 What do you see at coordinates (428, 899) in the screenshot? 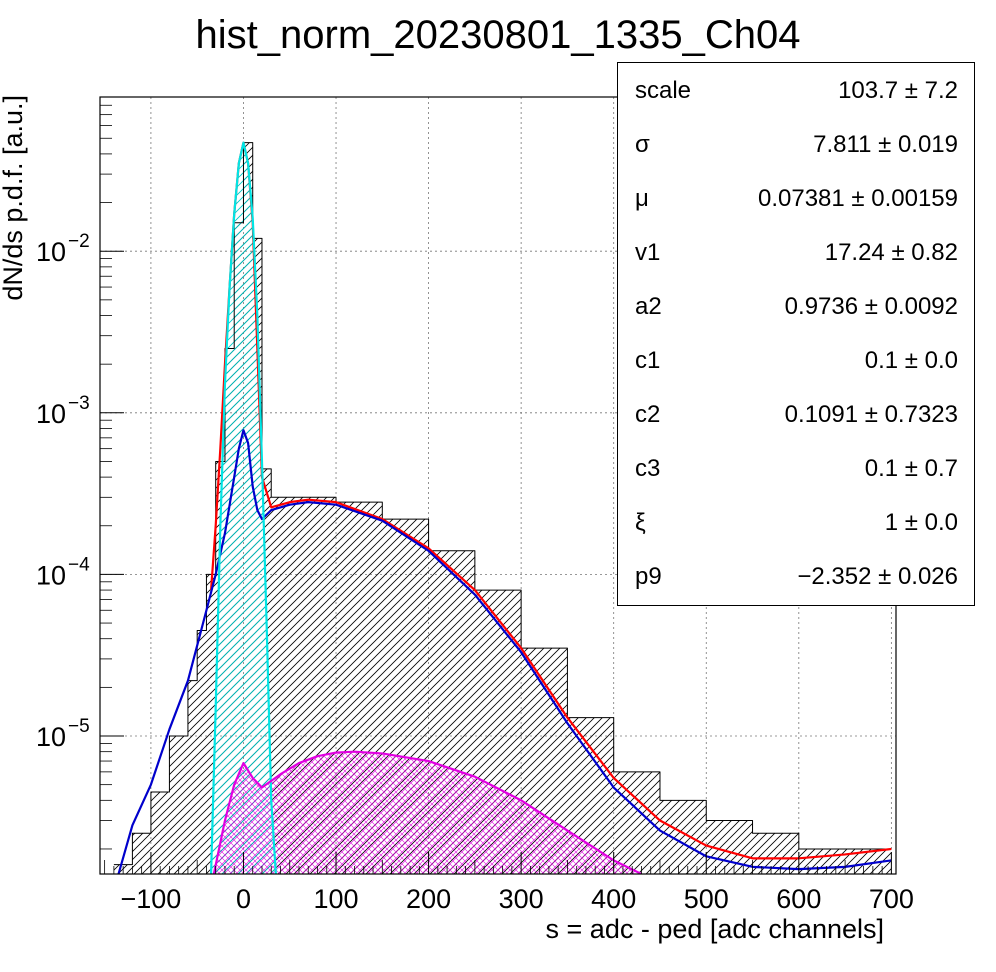
I see `x-tick-label: 200` at bounding box center [428, 899].